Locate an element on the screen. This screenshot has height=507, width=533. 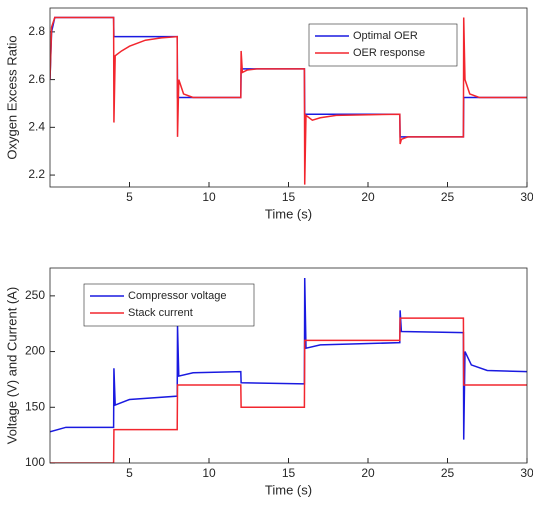
legend-label: Compressor voltage is located at coordinates (177, 296).